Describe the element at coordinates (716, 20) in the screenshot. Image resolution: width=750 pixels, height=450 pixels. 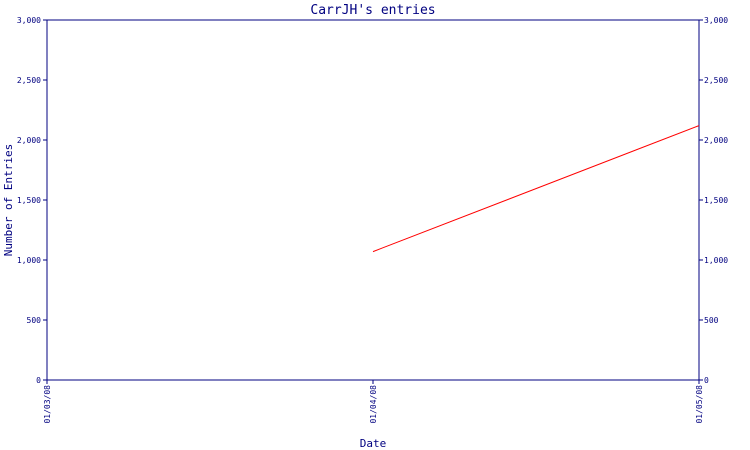
I see `right-y-tick-label: 3,000` at that location.